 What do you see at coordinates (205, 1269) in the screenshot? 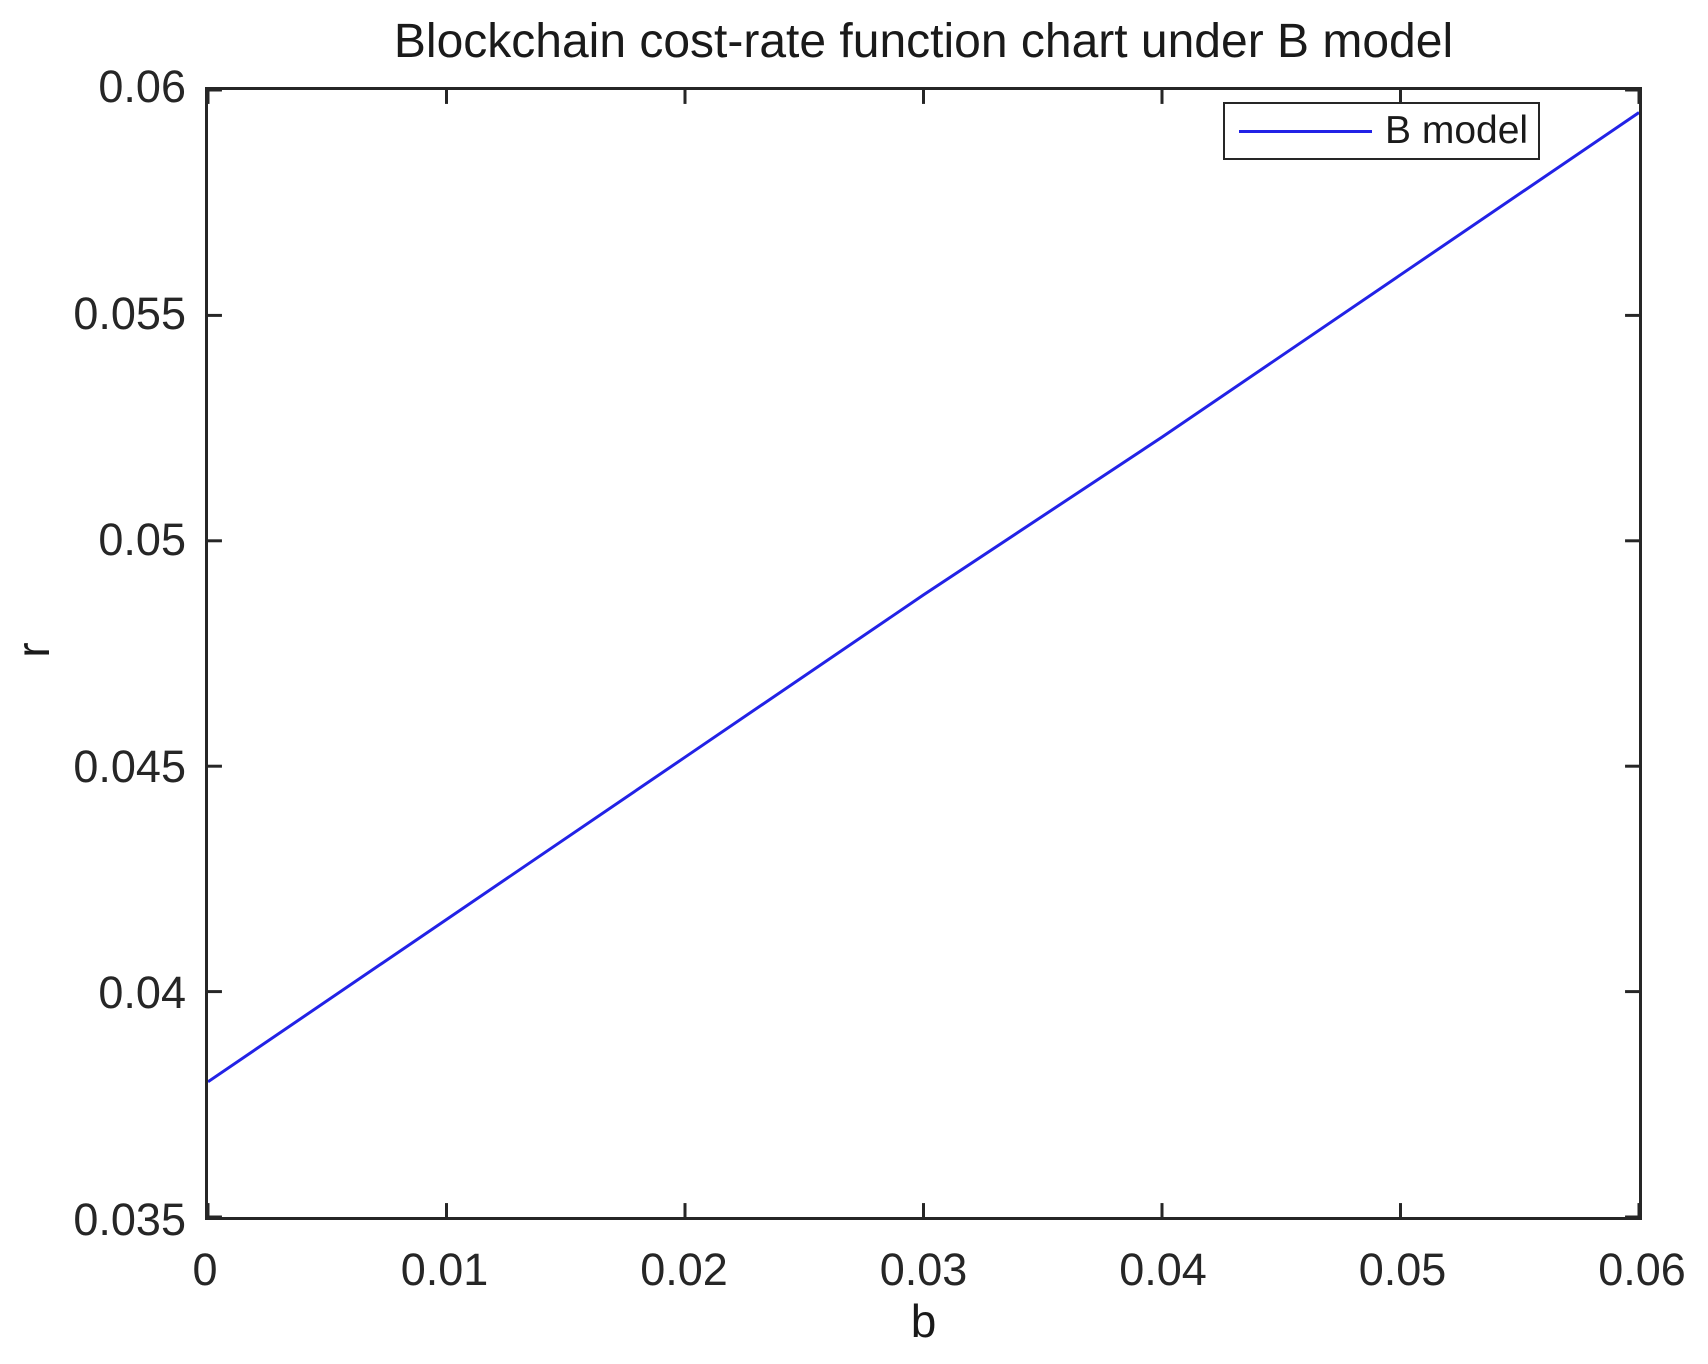
I see `x-tick-label: 0` at bounding box center [205, 1269].